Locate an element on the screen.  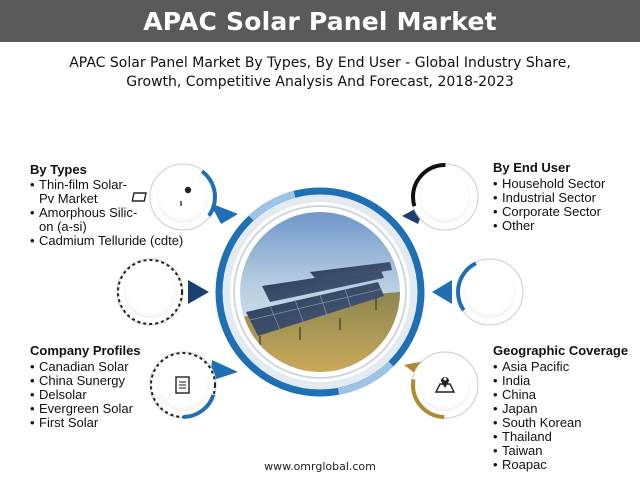
company-title: Company Profiles is located at coordinates (85, 350).